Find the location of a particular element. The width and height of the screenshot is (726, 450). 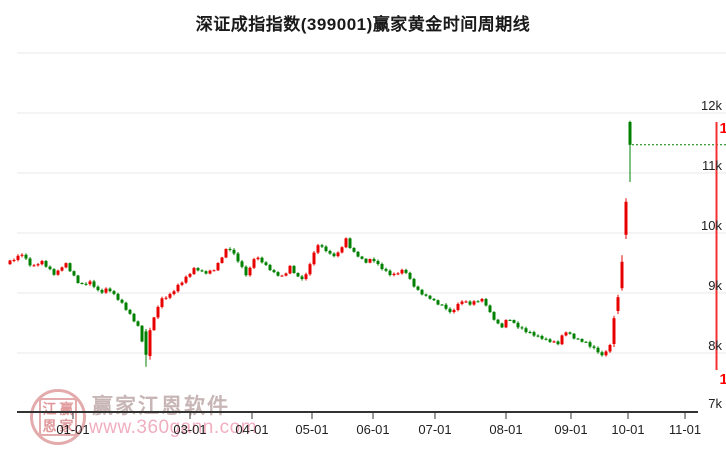

x-axis-label: 09-01 is located at coordinates (570, 429).